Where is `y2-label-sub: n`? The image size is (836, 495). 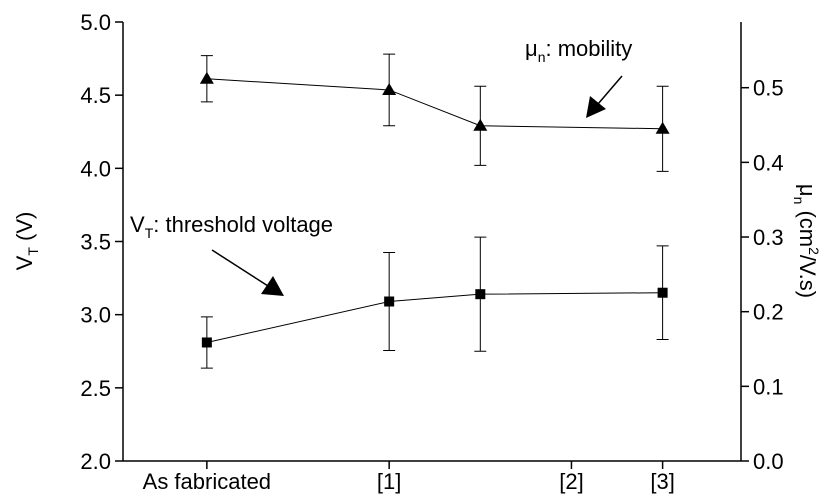
y2-label-sub: n is located at coordinates (799, 201).